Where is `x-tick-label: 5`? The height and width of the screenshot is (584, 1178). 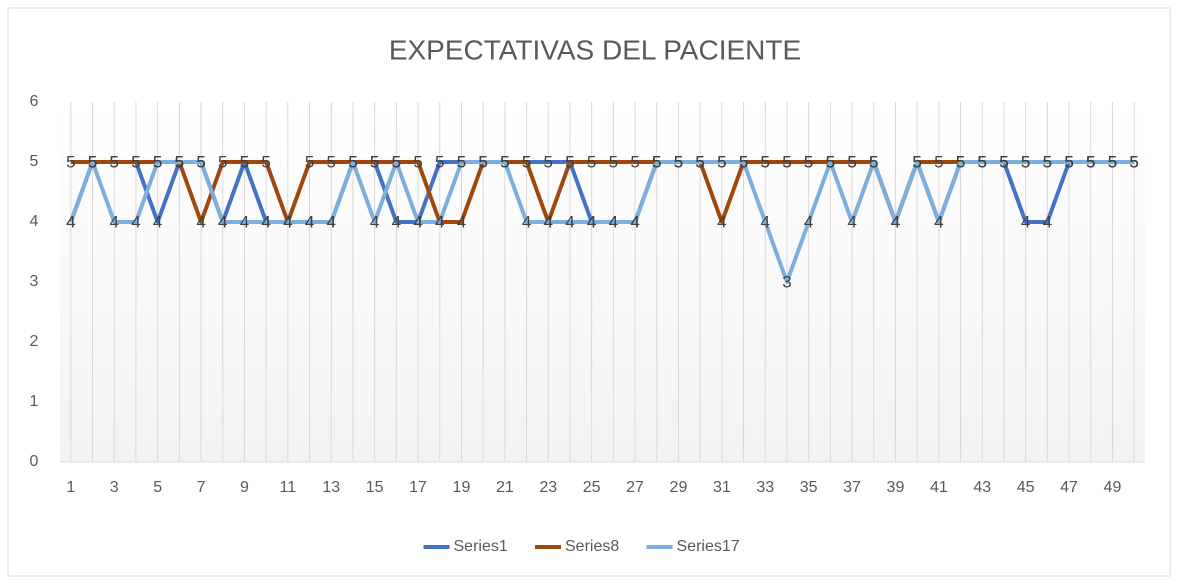 x-tick-label: 5 is located at coordinates (157, 487).